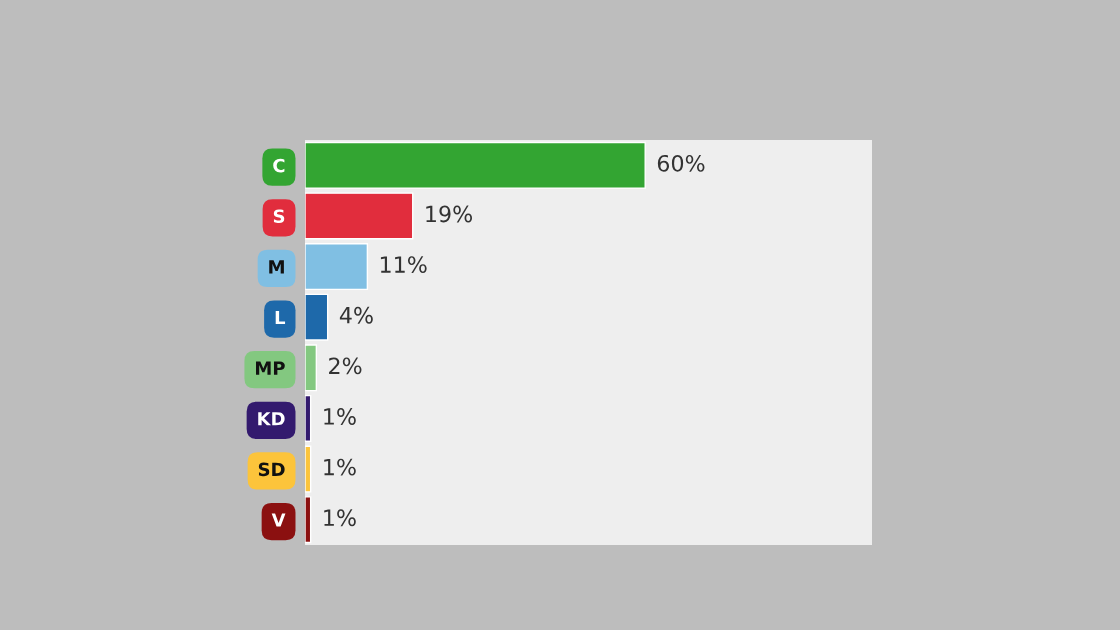 This screenshot has height=630, width=1120. I want to click on y-tick-label: C, so click(279, 165).